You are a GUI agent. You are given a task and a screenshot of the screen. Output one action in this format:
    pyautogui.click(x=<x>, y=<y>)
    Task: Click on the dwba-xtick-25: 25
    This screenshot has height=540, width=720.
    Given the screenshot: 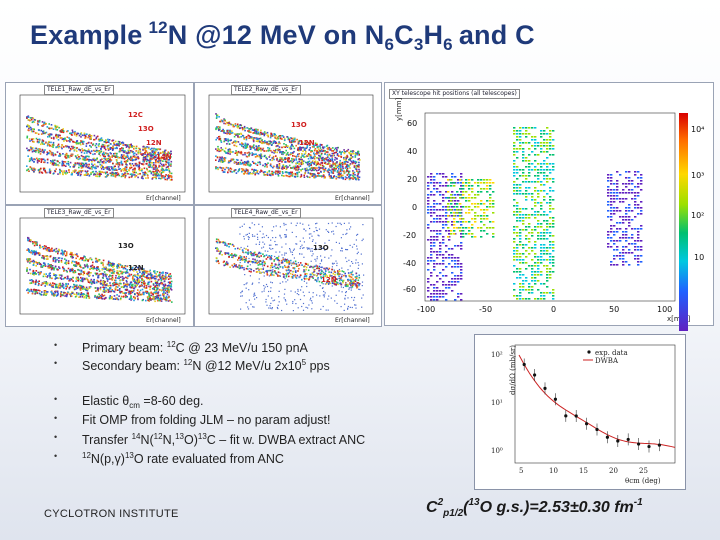 What is the action you would take?
    pyautogui.click(x=643, y=471)
    